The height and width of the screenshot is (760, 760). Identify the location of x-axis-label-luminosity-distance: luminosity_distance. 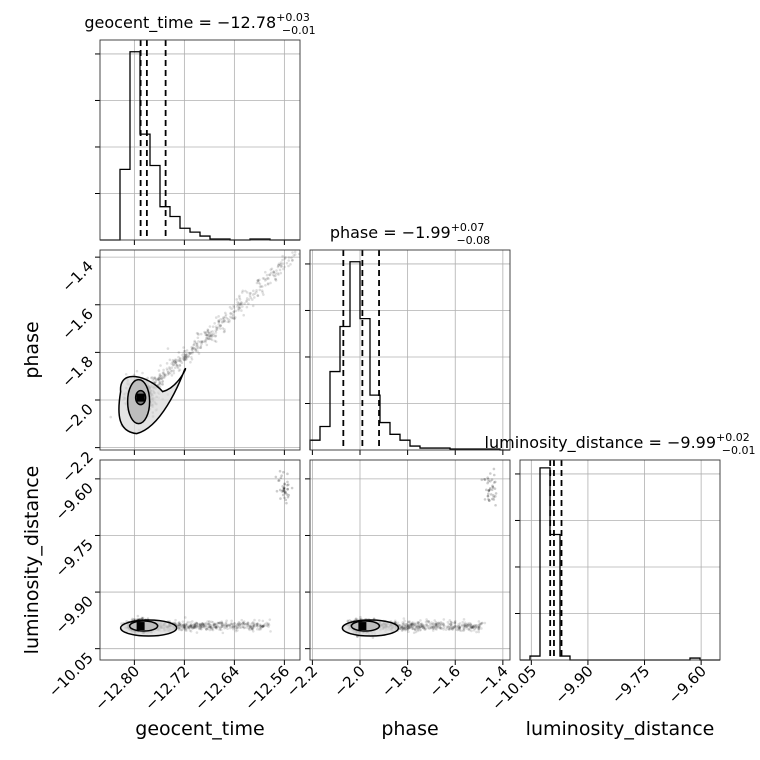
(620, 729).